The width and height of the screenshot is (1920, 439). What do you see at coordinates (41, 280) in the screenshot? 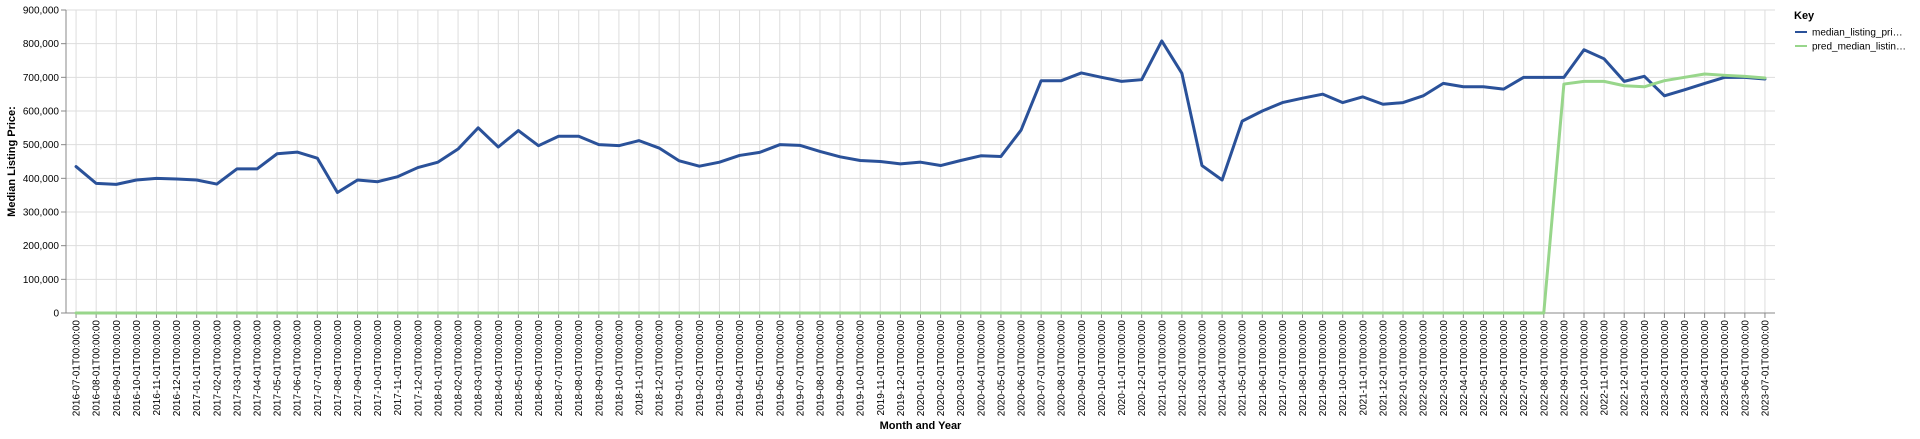
I see `y-tick-label: 100,000` at bounding box center [41, 280].